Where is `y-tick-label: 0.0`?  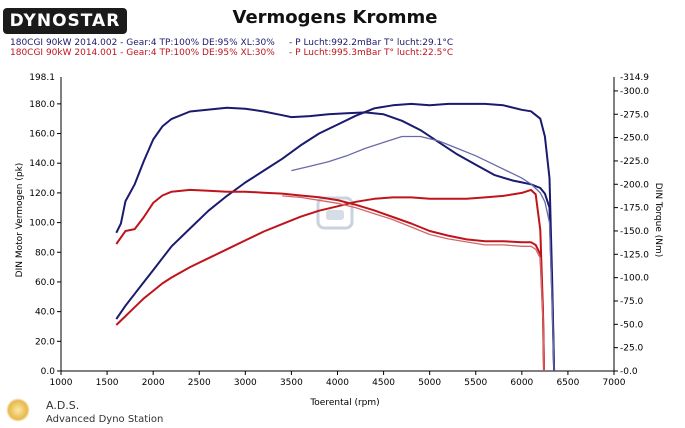 y-tick-label: 0.0 is located at coordinates (48, 372).